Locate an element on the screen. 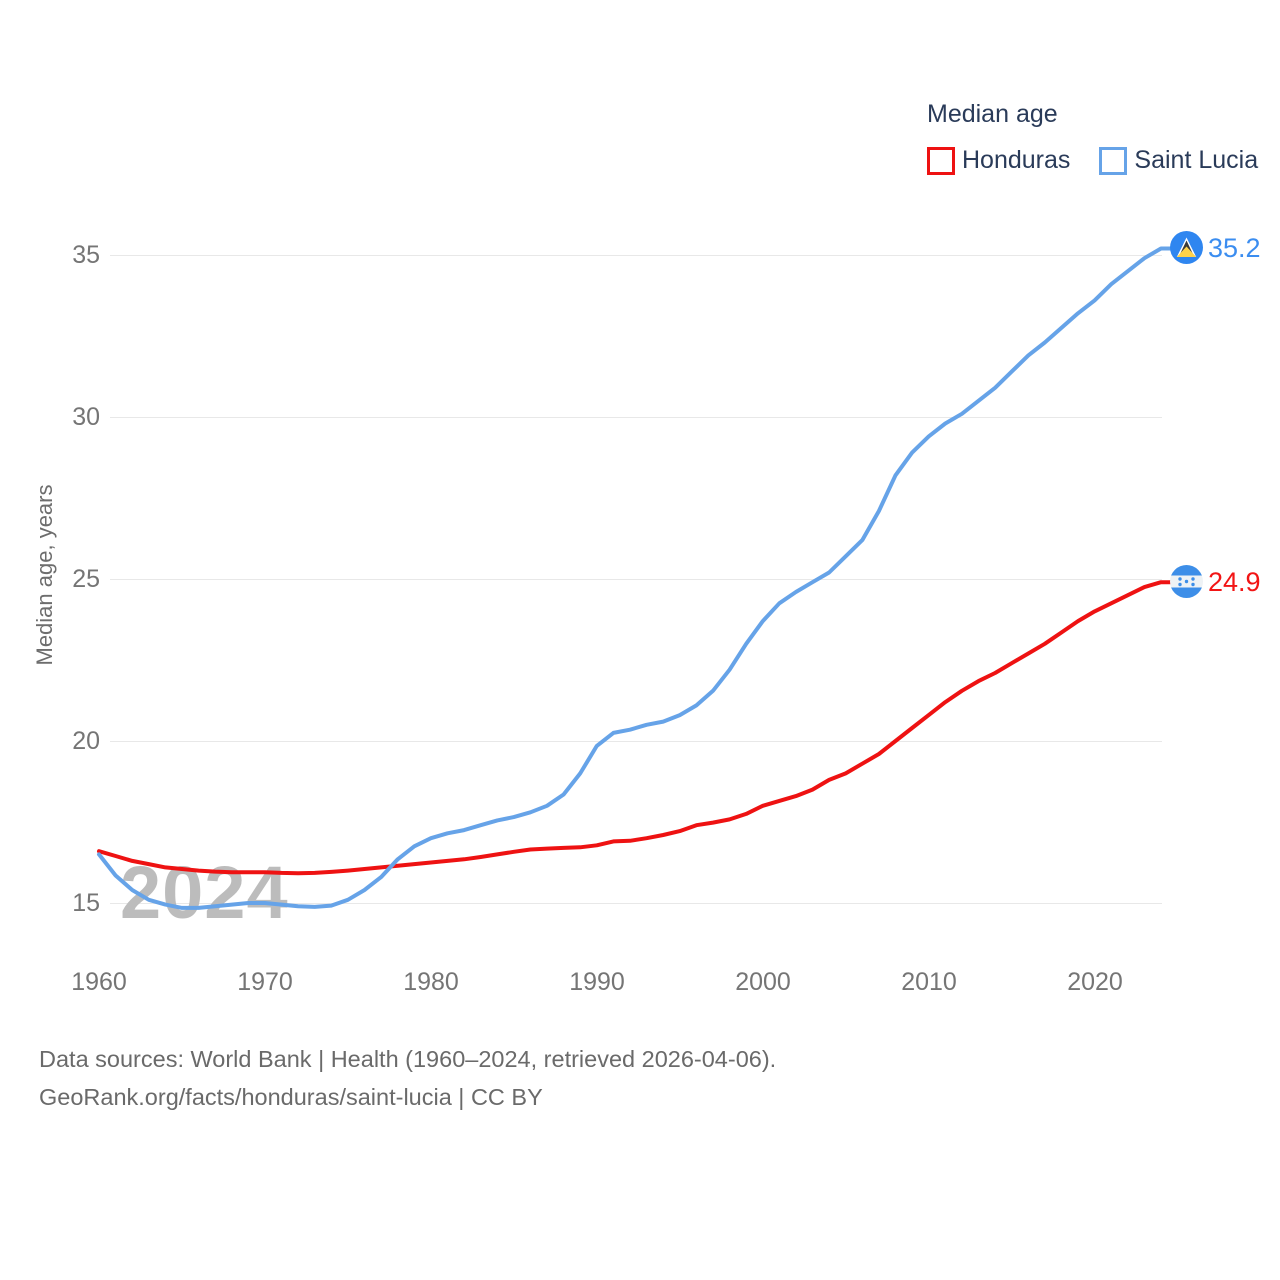 The height and width of the screenshot is (1280, 1280). x-tick-1980: 1980 is located at coordinates (431, 982).